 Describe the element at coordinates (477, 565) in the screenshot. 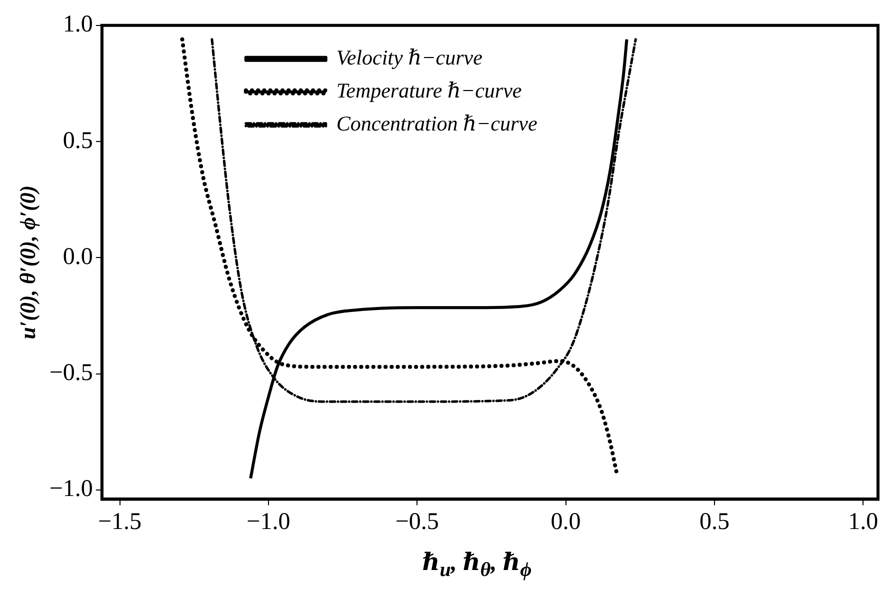

I see `x-axis-title: ℏ$_{u}$, ℏ$_{θ}$, ℏ$_{ϕ}$` at that location.